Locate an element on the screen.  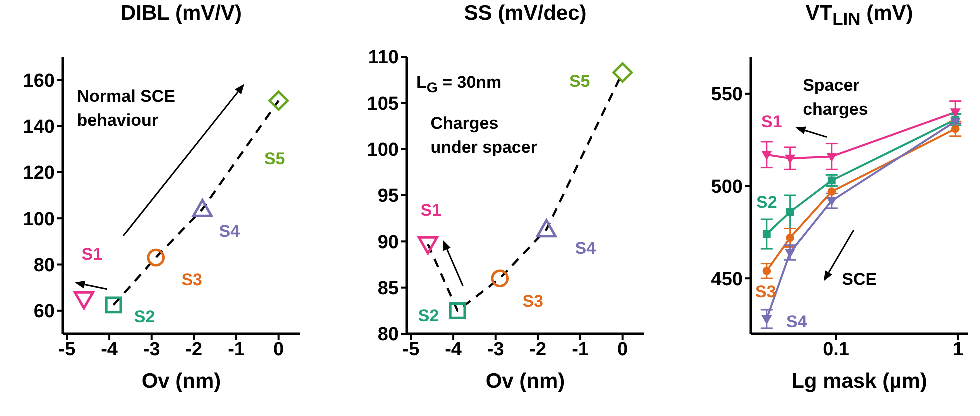
y-tick-label: 140 is located at coordinates (39, 127).